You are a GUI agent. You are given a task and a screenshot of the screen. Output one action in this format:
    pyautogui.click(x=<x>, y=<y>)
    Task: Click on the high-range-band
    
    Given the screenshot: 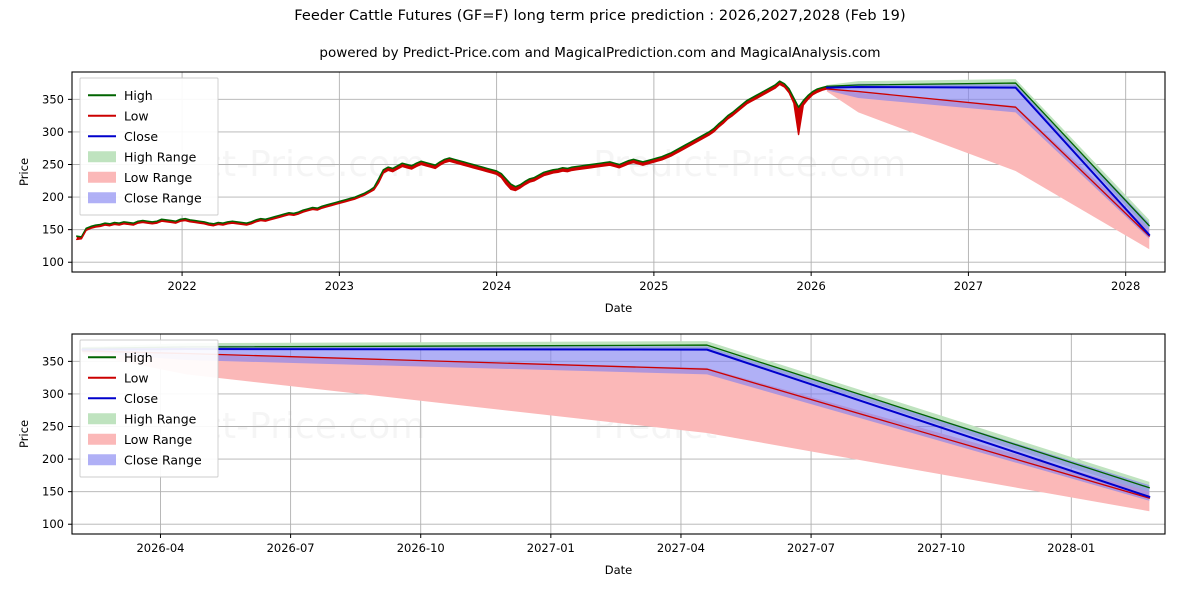 What is the action you would take?
    pyautogui.click(x=988, y=155)
    